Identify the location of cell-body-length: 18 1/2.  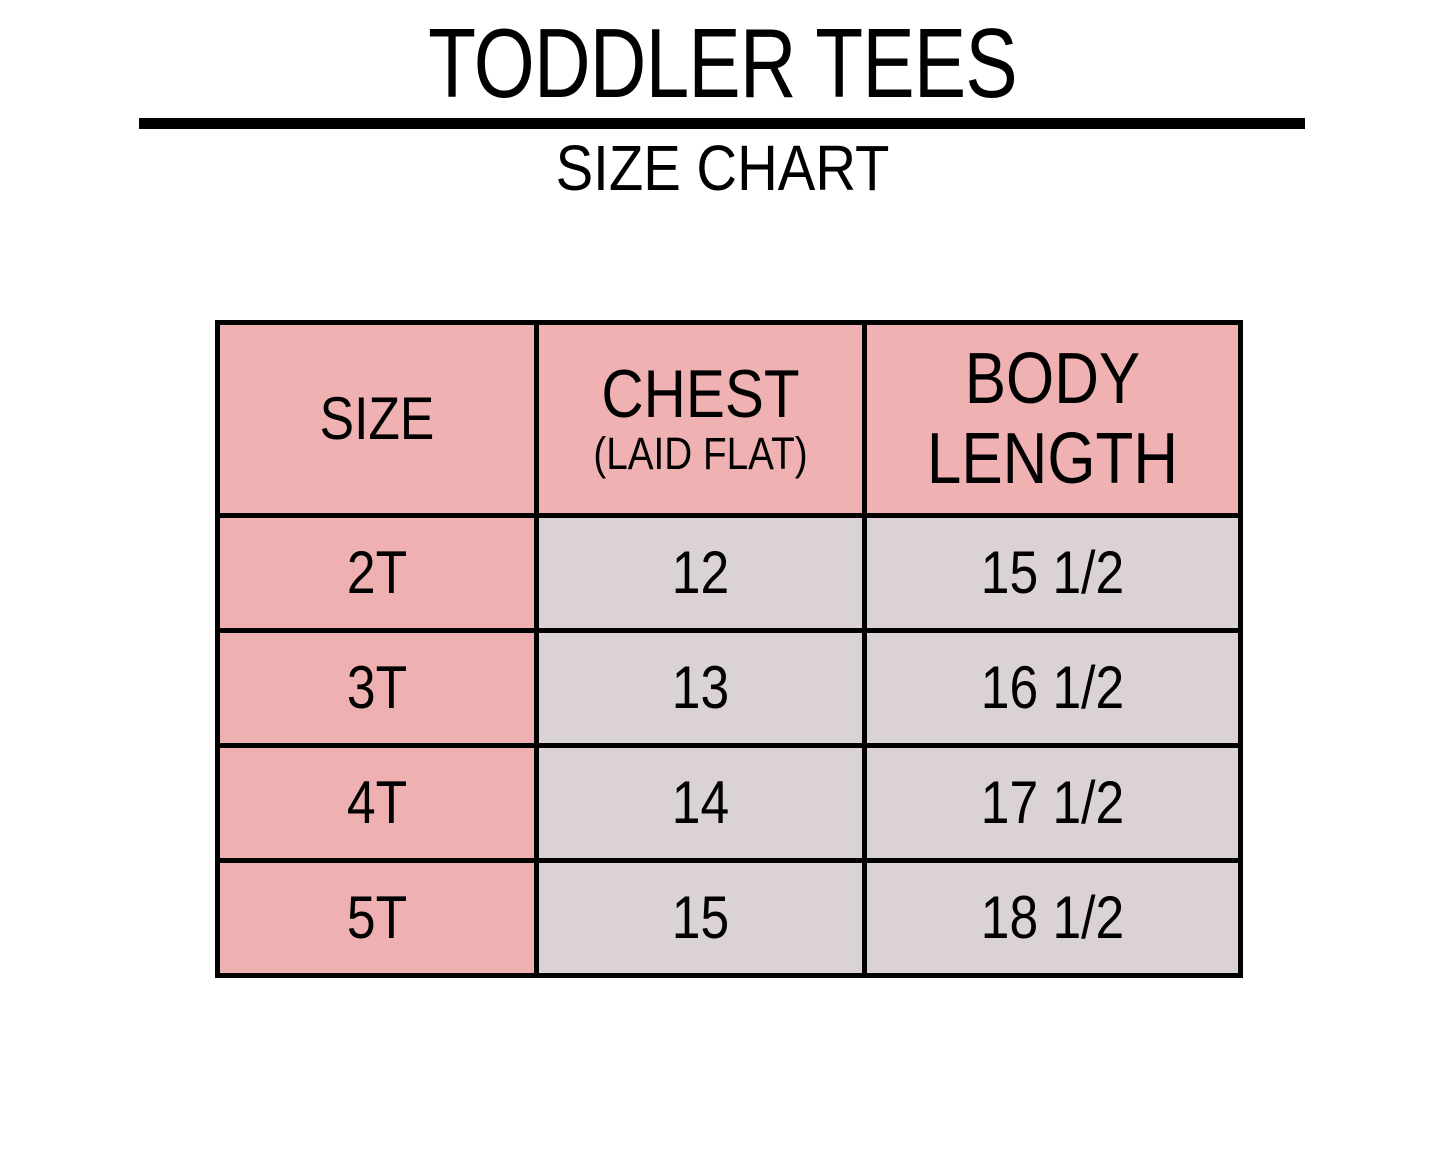
(1052, 918).